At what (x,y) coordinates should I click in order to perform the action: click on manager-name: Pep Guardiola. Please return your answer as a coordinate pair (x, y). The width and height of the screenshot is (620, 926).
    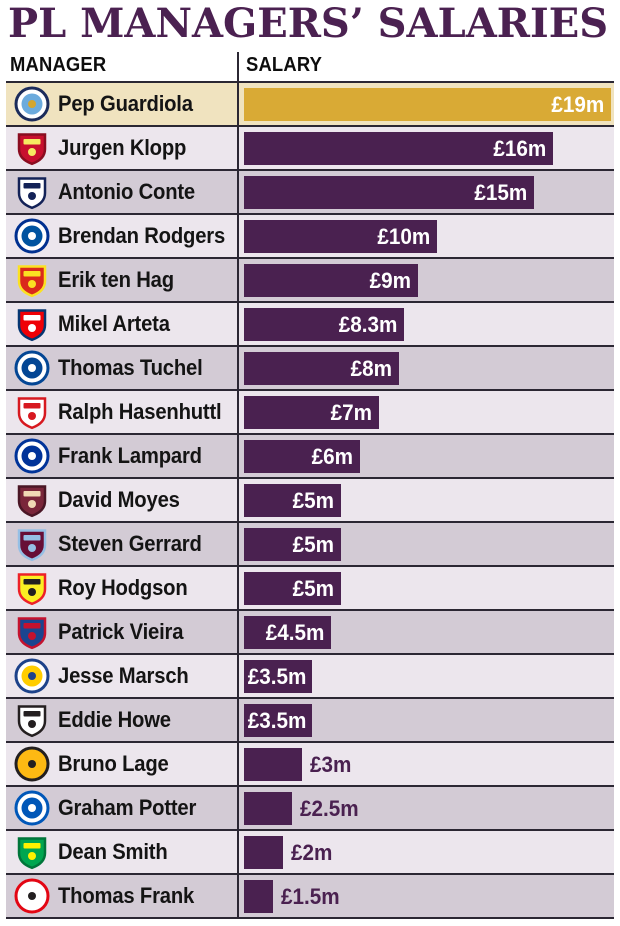
    Looking at the image, I should click on (125, 103).